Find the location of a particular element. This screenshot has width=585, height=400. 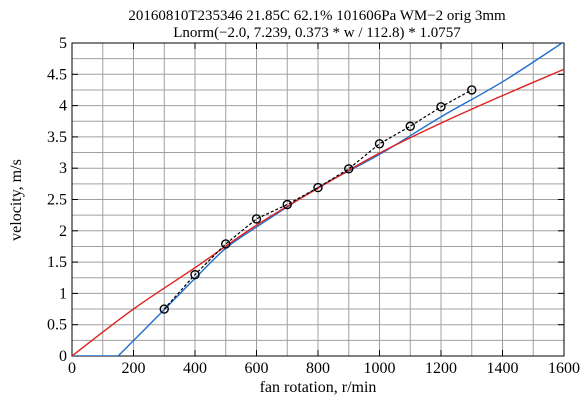

y-tick-label: 3.5 is located at coordinates (57, 137).